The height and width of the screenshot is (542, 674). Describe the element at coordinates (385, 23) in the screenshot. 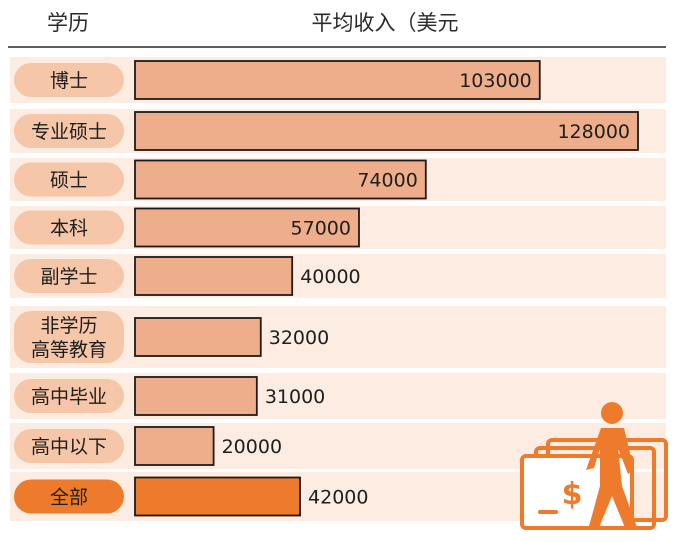

I see `value-header: 平均收入（美元` at that location.